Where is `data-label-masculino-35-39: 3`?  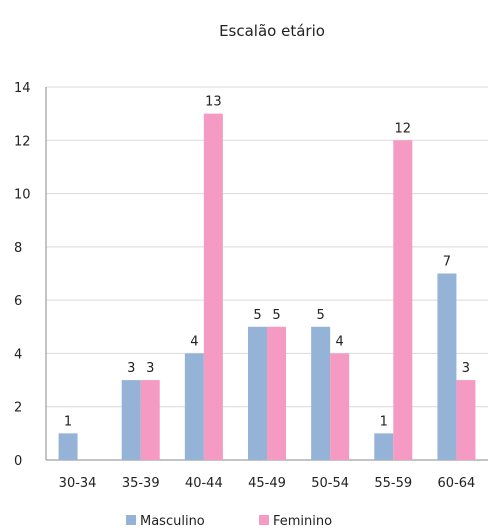 data-label-masculino-35-39: 3 is located at coordinates (131, 368).